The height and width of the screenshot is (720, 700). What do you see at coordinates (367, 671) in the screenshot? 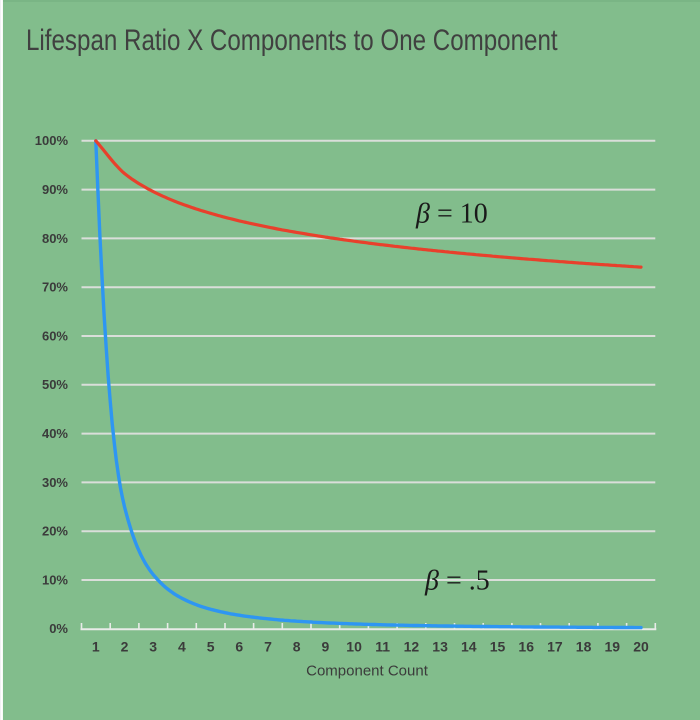
I see `svg-text: Component Count` at bounding box center [367, 671].